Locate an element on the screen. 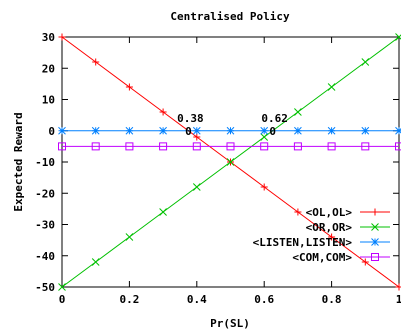  legend-label: <OR,OR> is located at coordinates (329, 227).